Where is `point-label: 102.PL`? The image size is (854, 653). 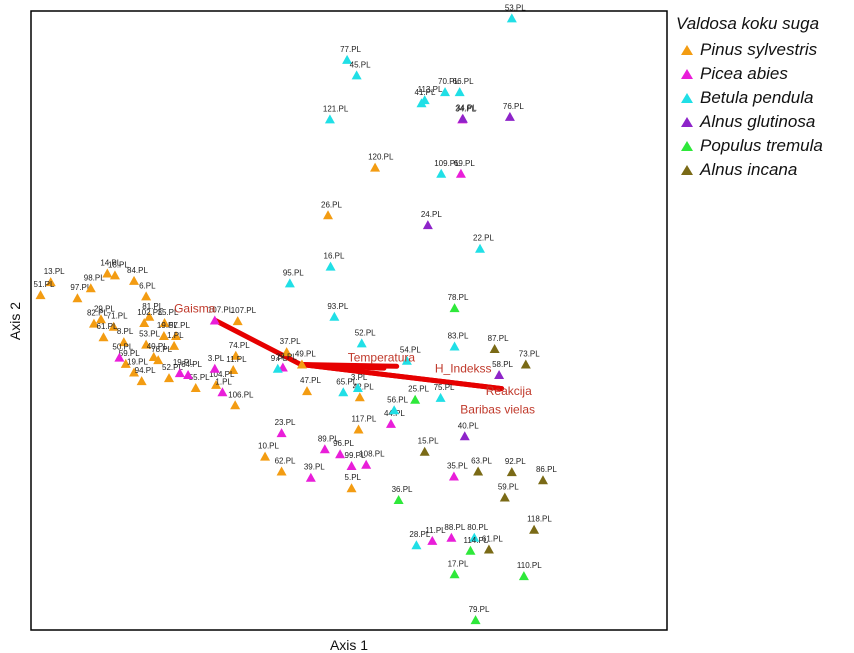 point-label: 102.PL is located at coordinates (150, 312).